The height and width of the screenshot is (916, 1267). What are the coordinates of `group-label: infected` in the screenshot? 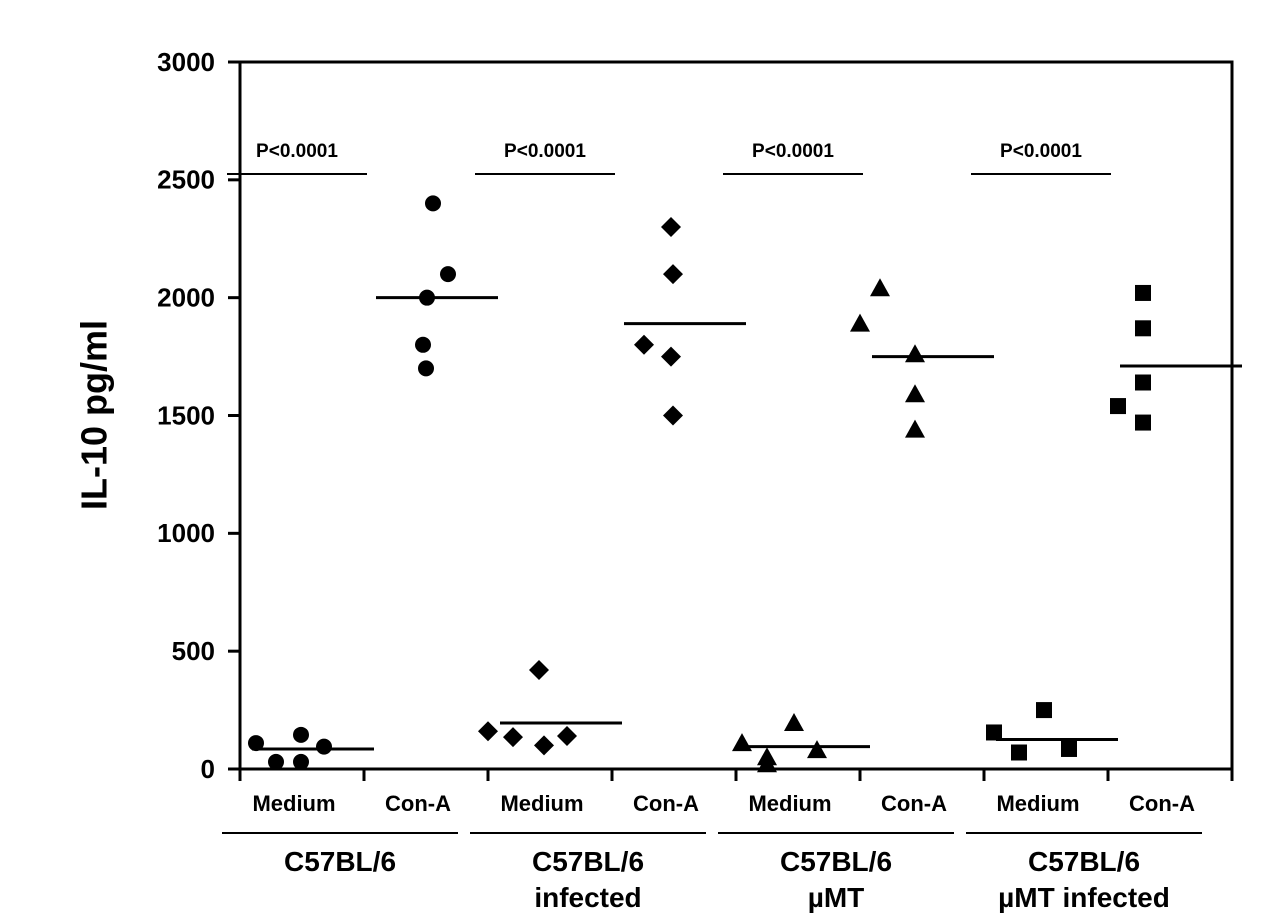 It's located at (587, 897).